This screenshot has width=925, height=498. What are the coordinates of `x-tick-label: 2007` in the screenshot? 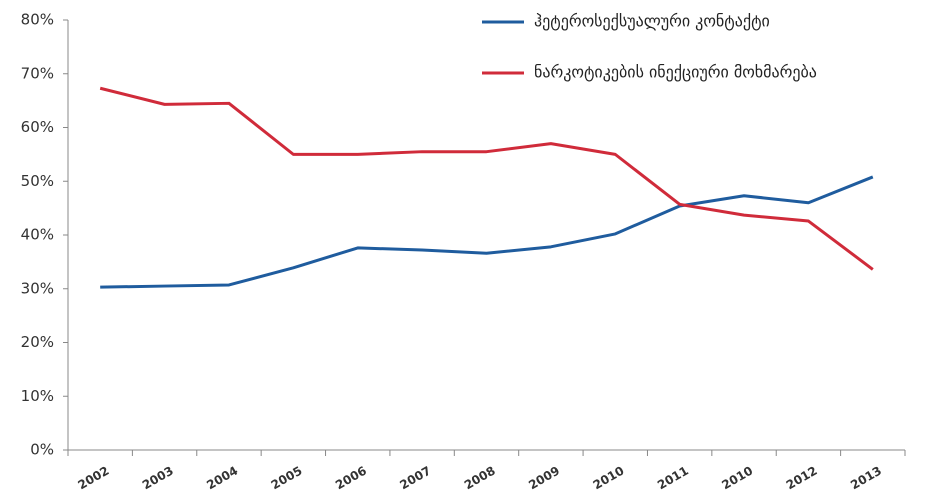 It's located at (415, 478).